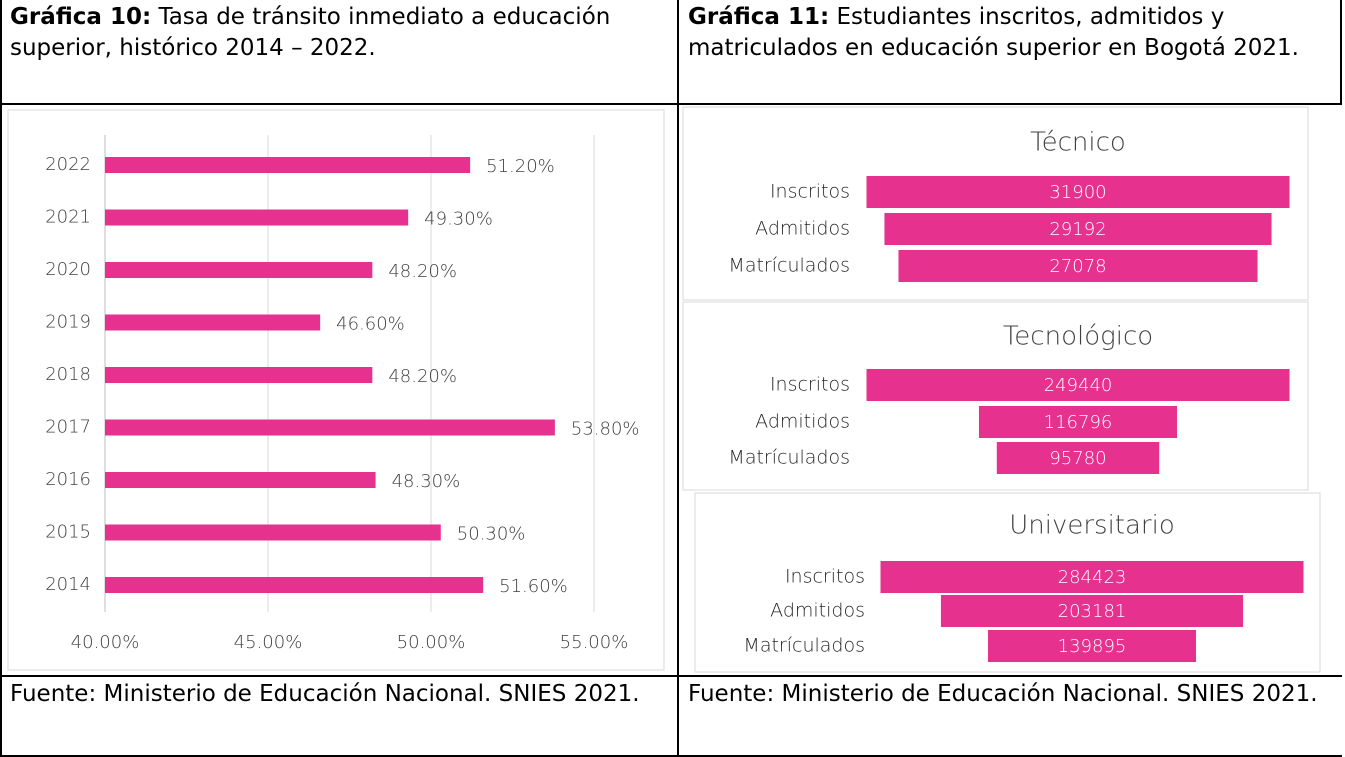 Image resolution: width=1345 pixels, height=757 pixels. I want to click on data-label: 249440, so click(1078, 385).